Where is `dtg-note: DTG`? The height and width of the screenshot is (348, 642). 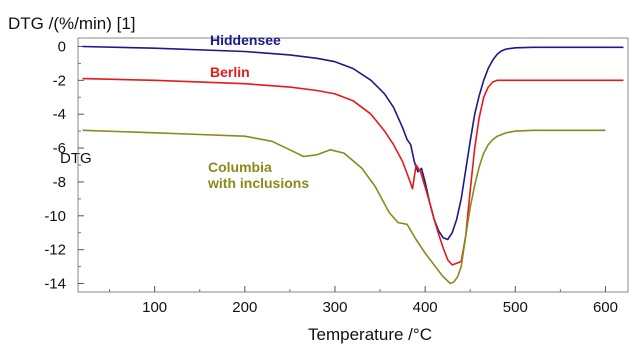
dtg-note: DTG is located at coordinates (76, 158).